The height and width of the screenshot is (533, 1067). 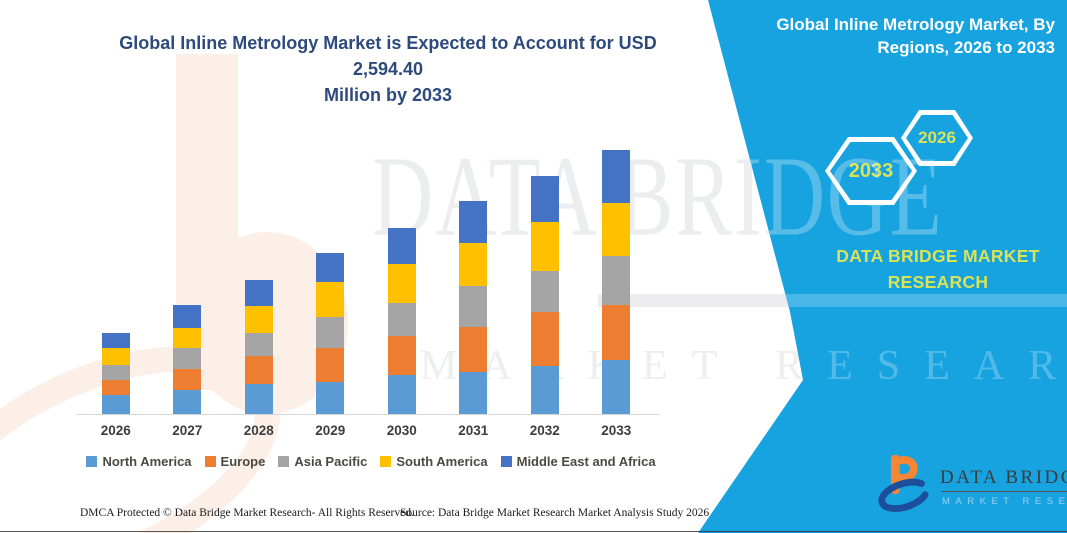 What do you see at coordinates (915, 24) in the screenshot?
I see `side-panel-title-line1: Global Inline Metrology Market, By` at bounding box center [915, 24].